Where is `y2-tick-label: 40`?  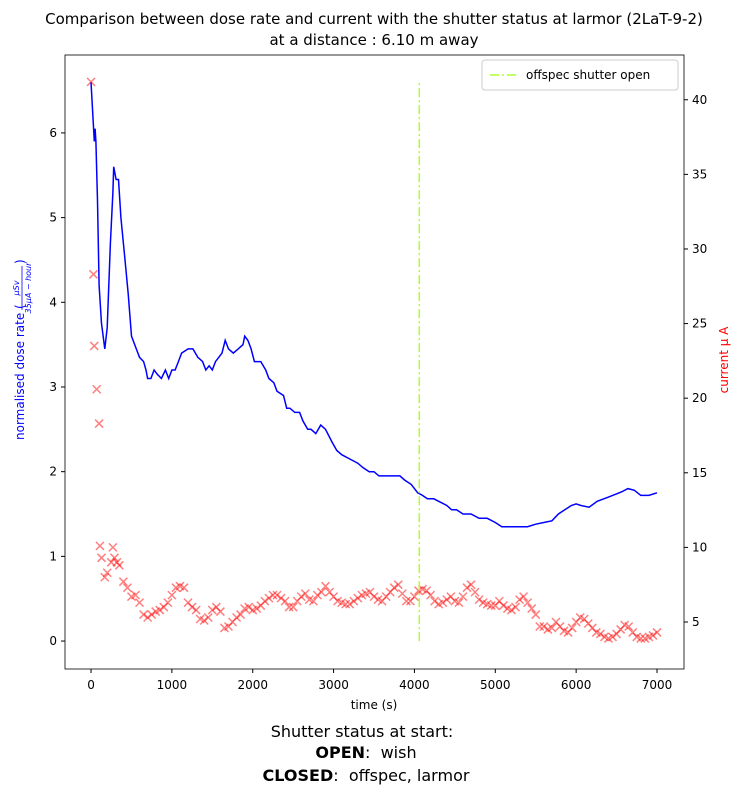
y2-tick-label: 40 is located at coordinates (699, 100).